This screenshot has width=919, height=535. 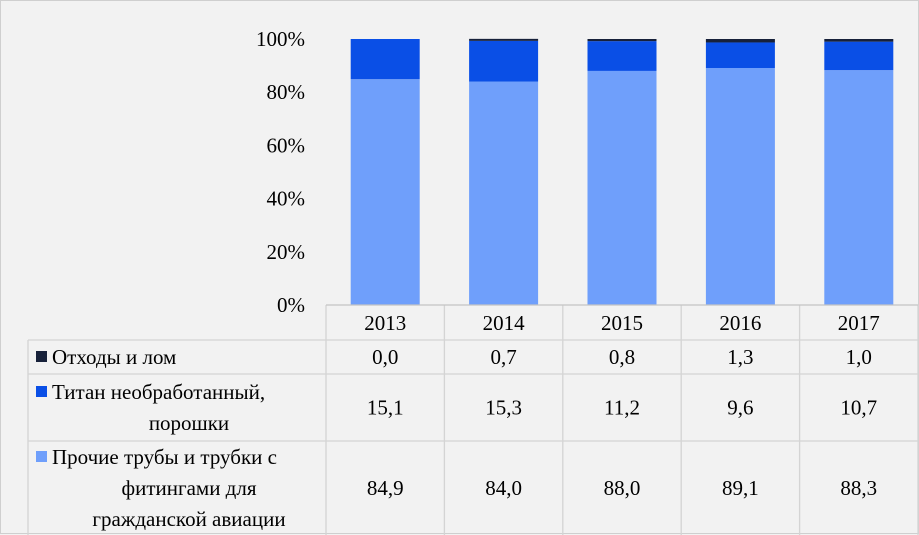 I want to click on data-label: 15,3, so click(x=503, y=408).